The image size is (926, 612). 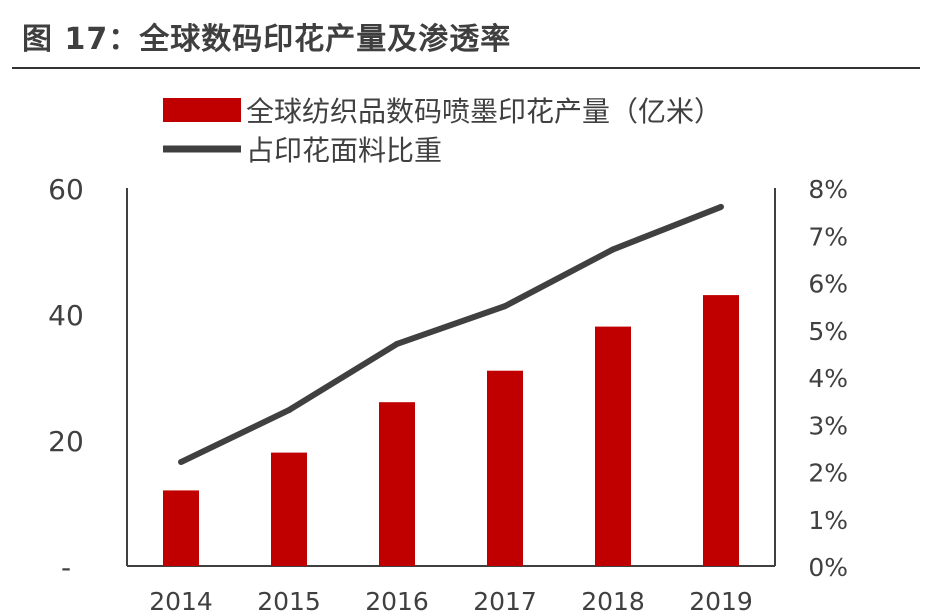 I want to click on right-tick-label: 4%, so click(x=828, y=378).